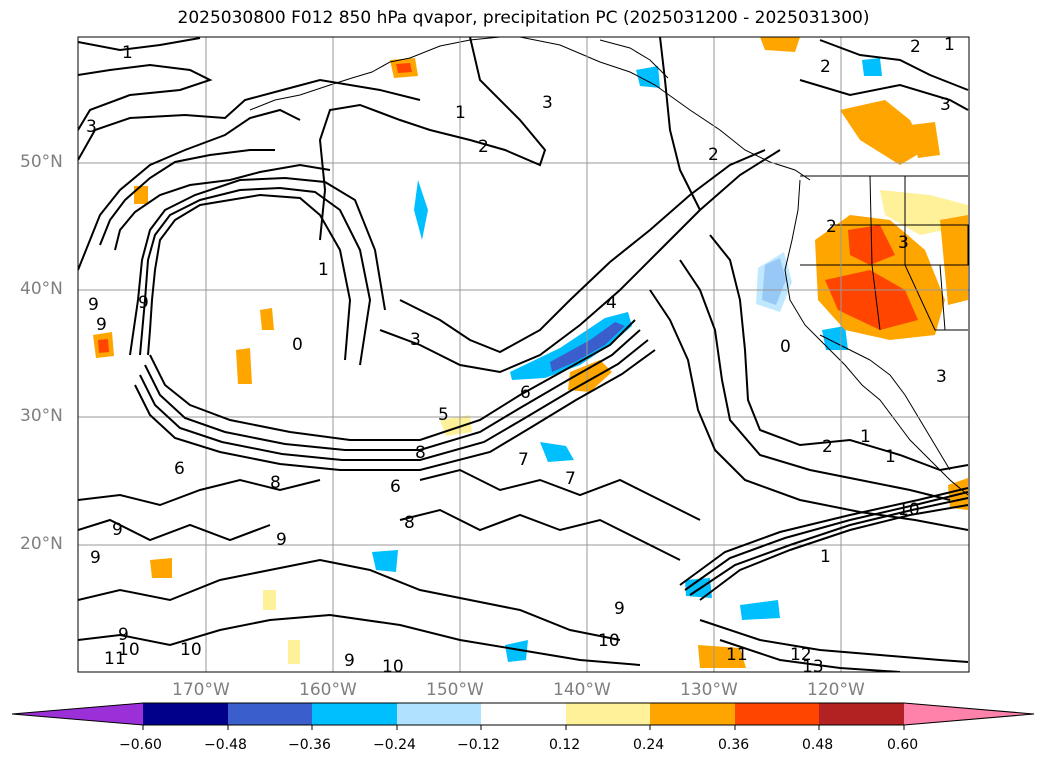  Describe the element at coordinates (201, 690) in the screenshot. I see `lon-label-170w: 170°W` at that location.